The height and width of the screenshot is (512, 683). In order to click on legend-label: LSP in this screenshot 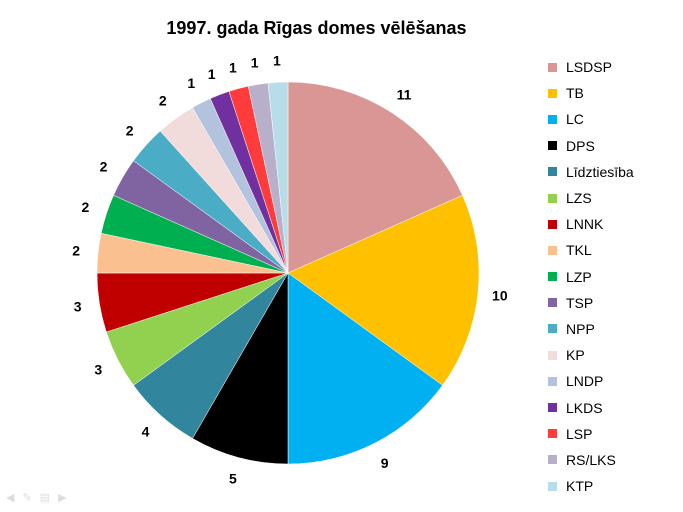, I will do `click(579, 433)`.